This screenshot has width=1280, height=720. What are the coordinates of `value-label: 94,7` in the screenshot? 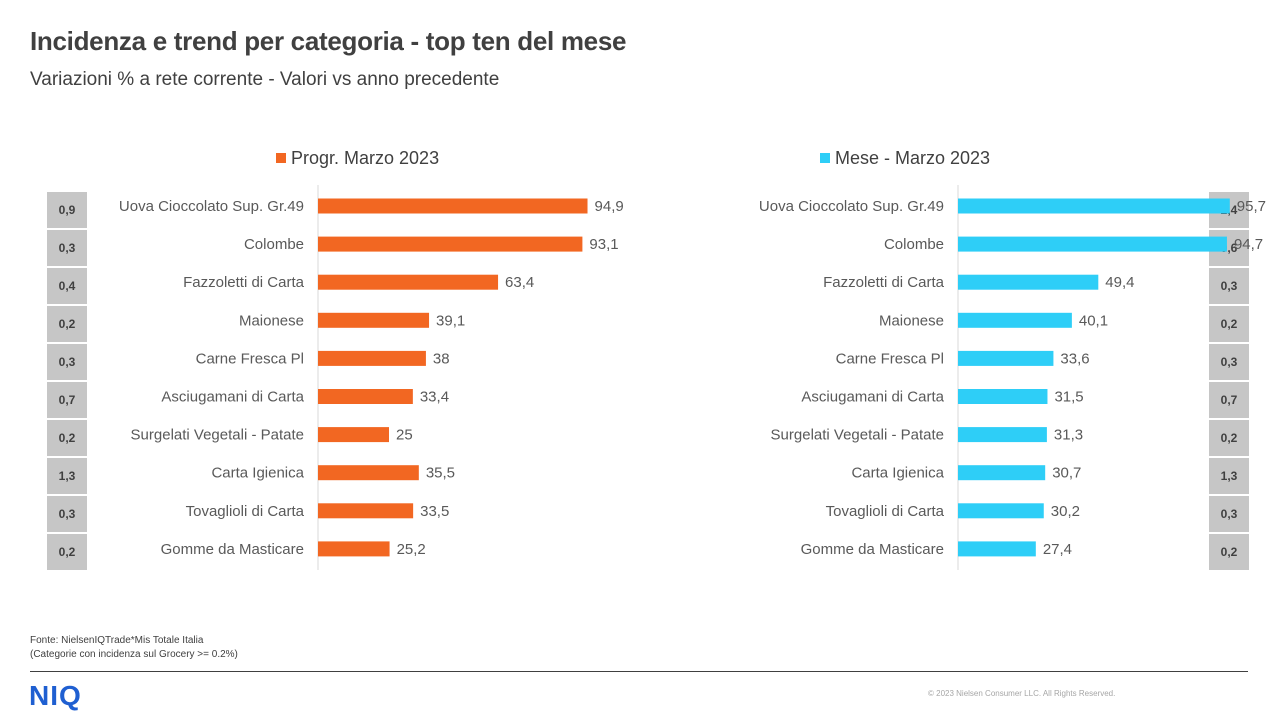 It's located at (1248, 244).